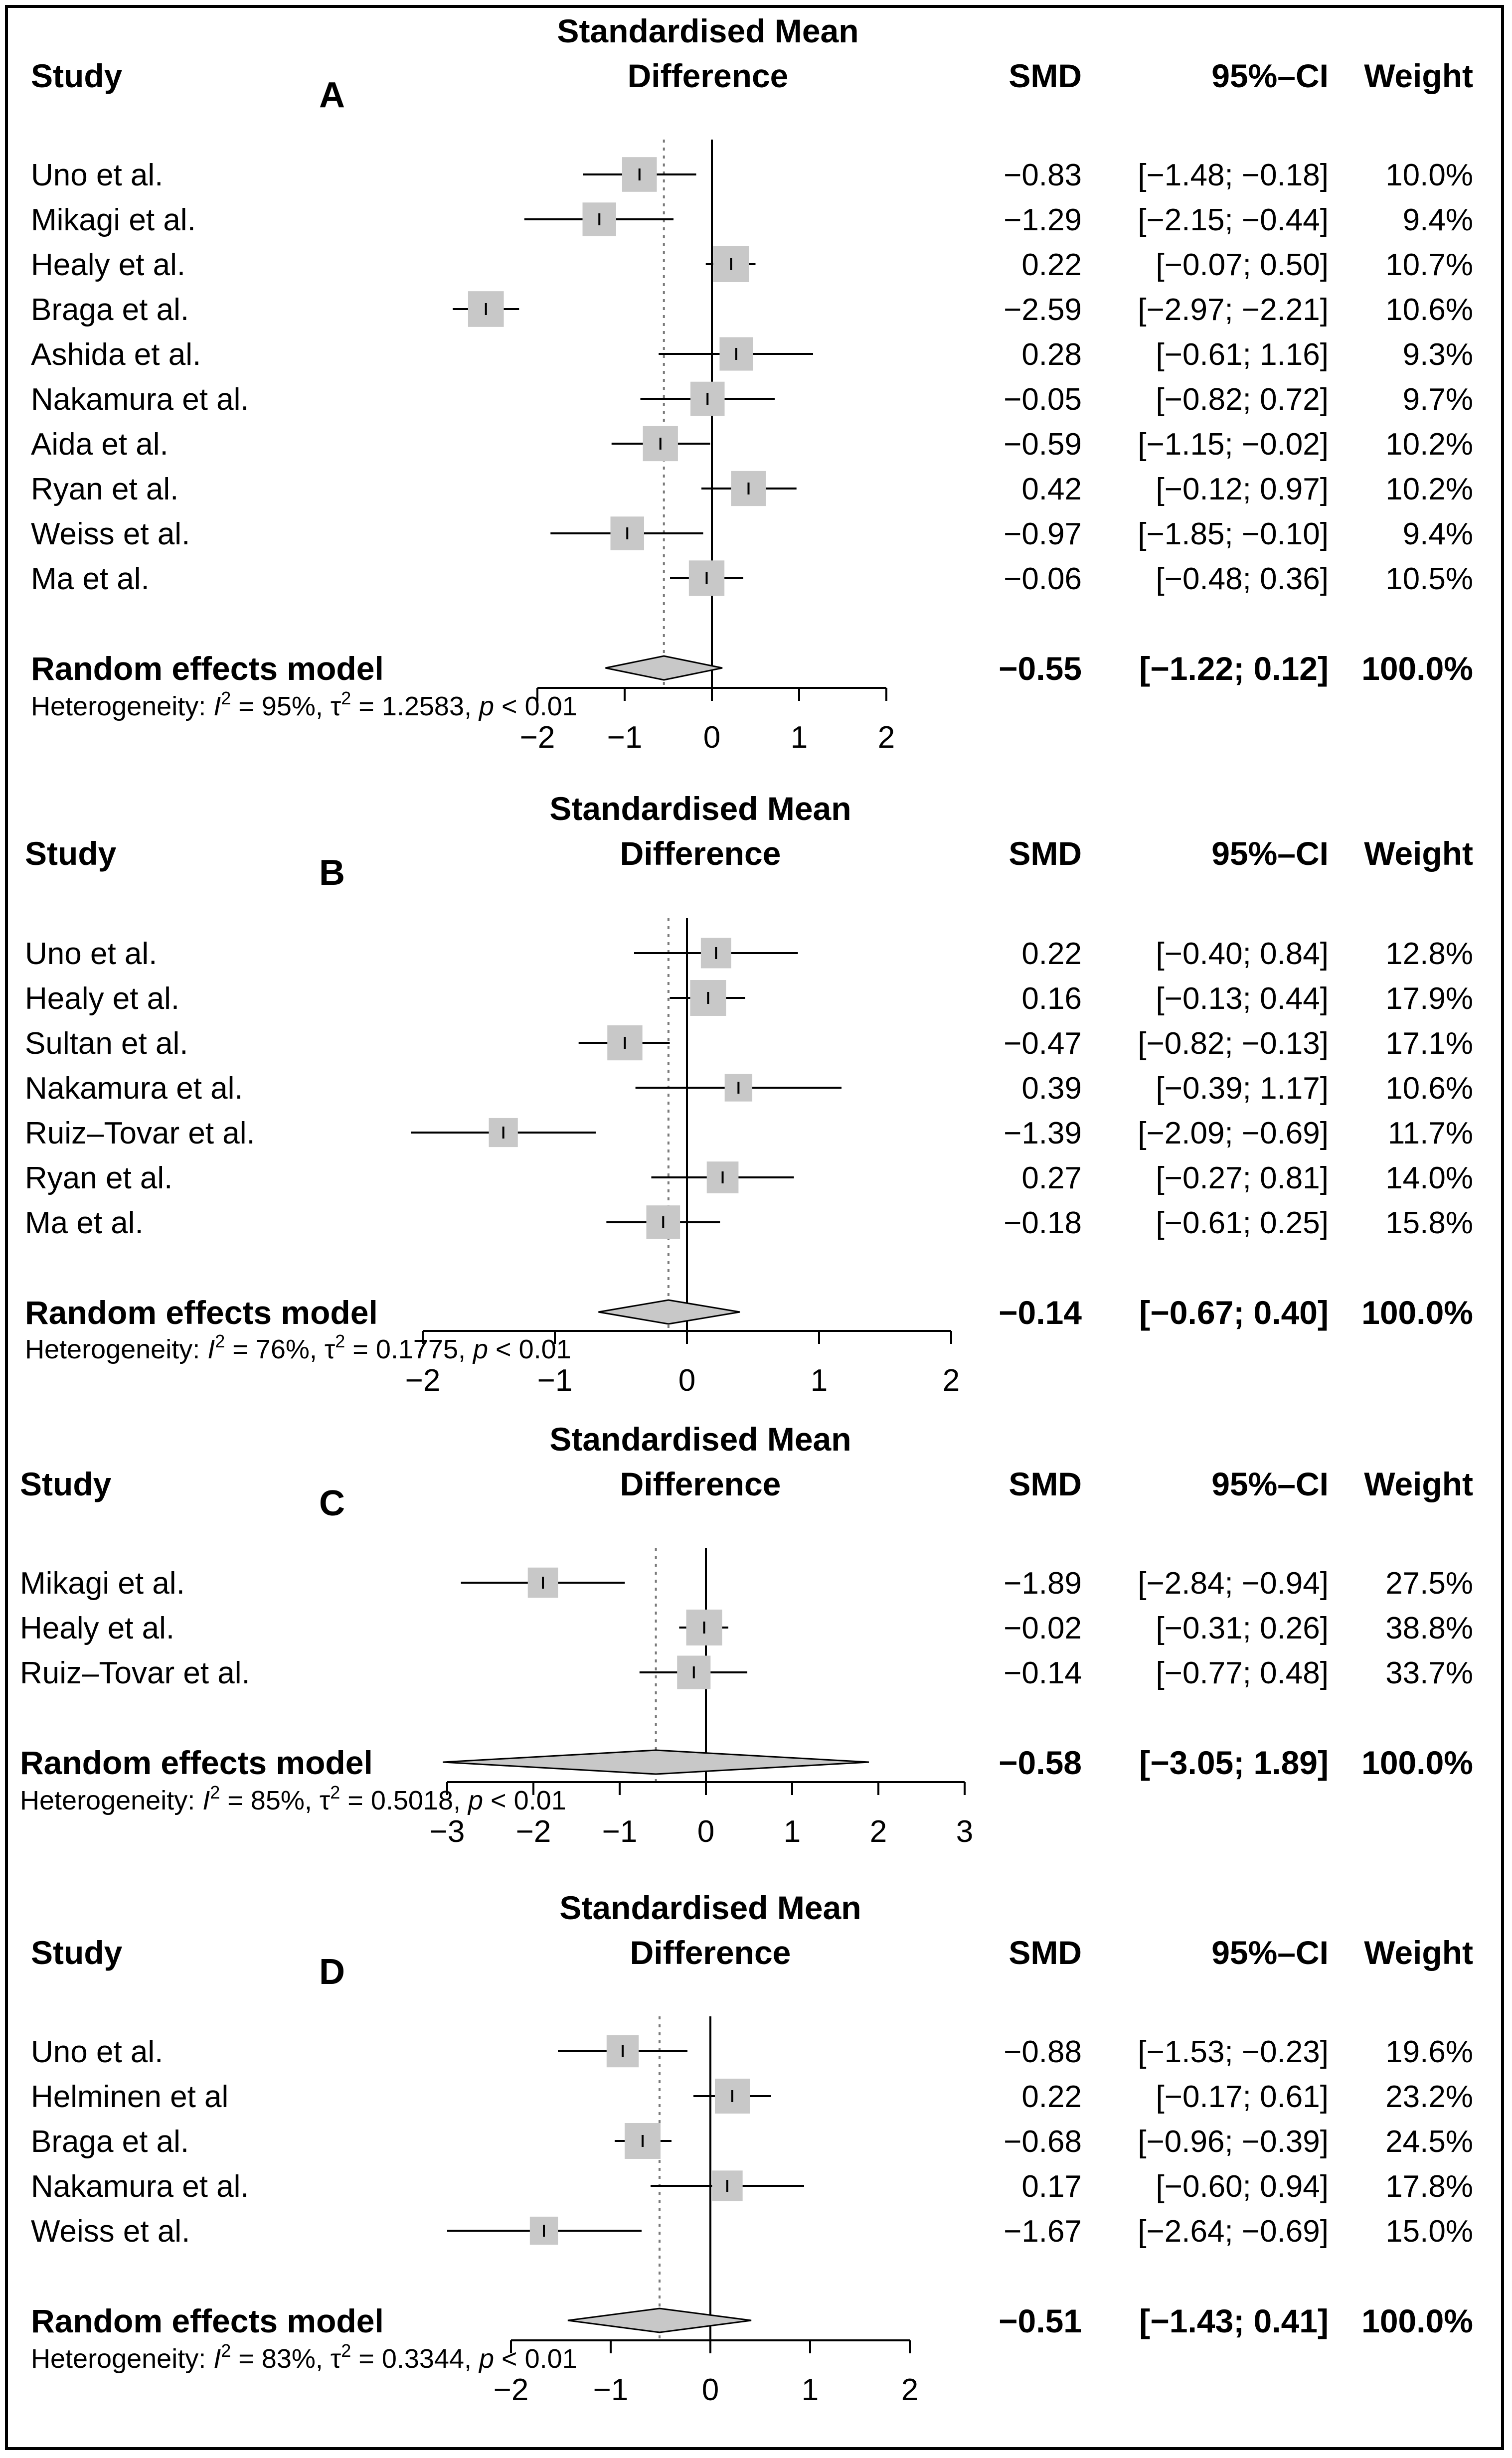 This screenshot has width=1512, height=2458. Describe the element at coordinates (409, 1349) in the screenshot. I see `tau-squared-value: = 0.1775,` at that location.